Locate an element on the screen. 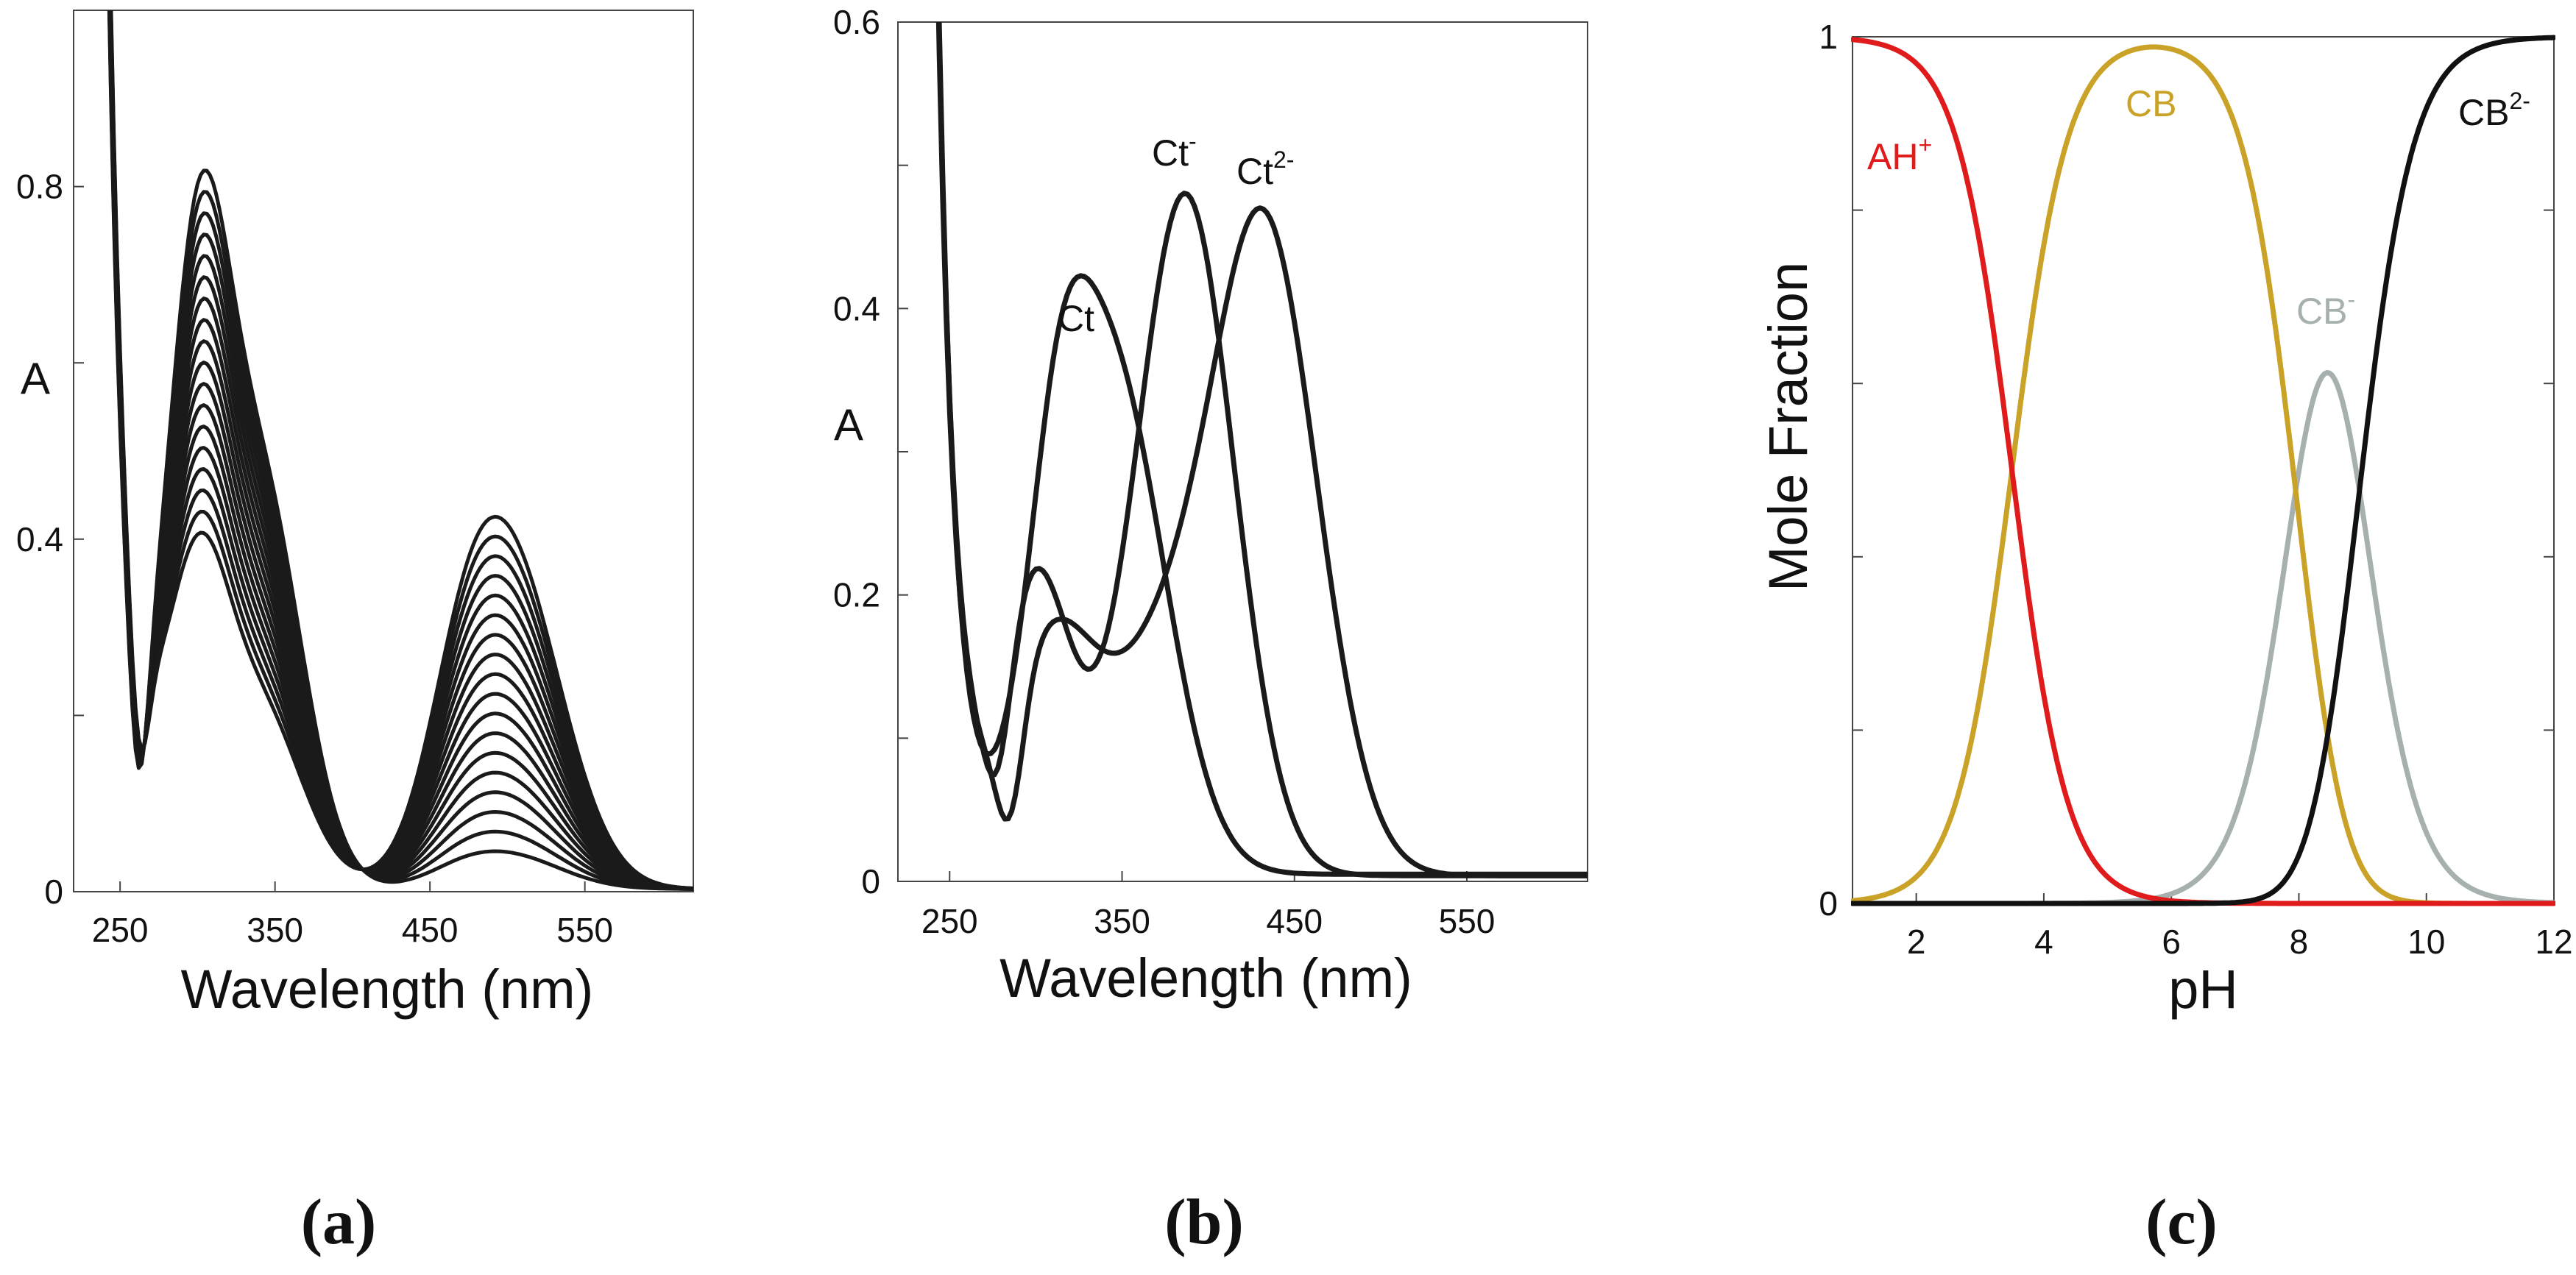  x-tick-label: 4 is located at coordinates (2043, 942).